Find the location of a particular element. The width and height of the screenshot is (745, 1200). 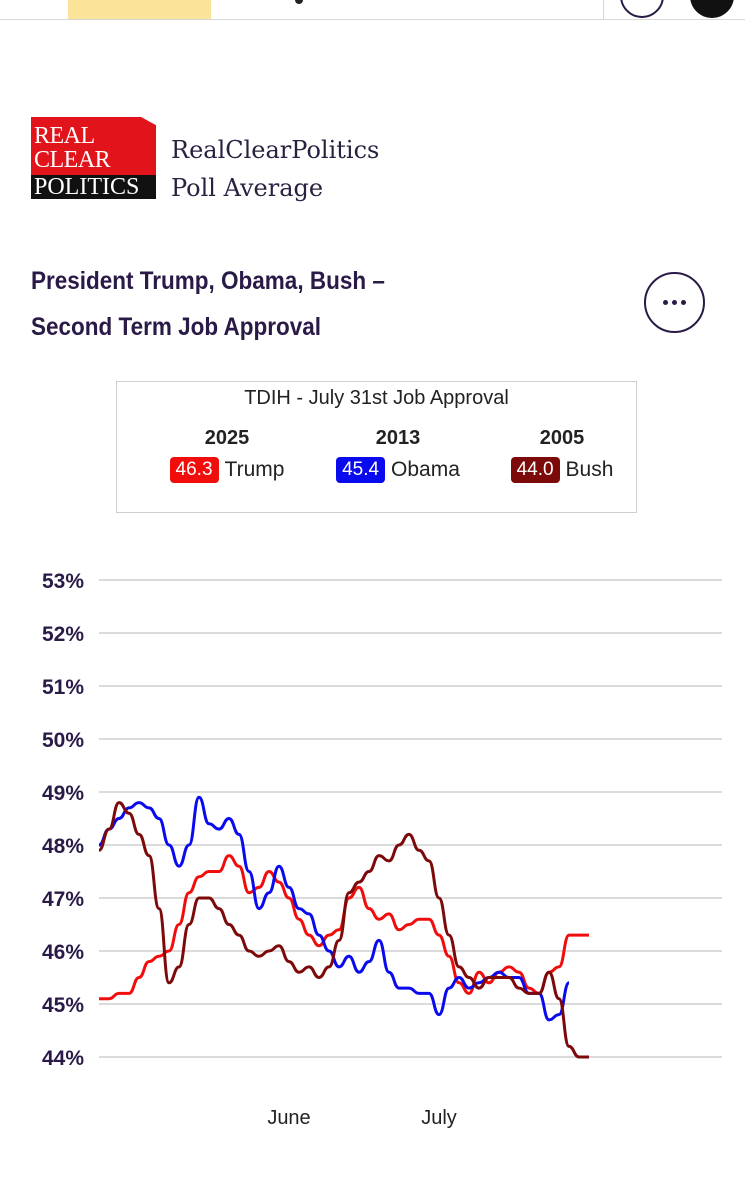

tdih-president-name: Bush is located at coordinates (589, 469).